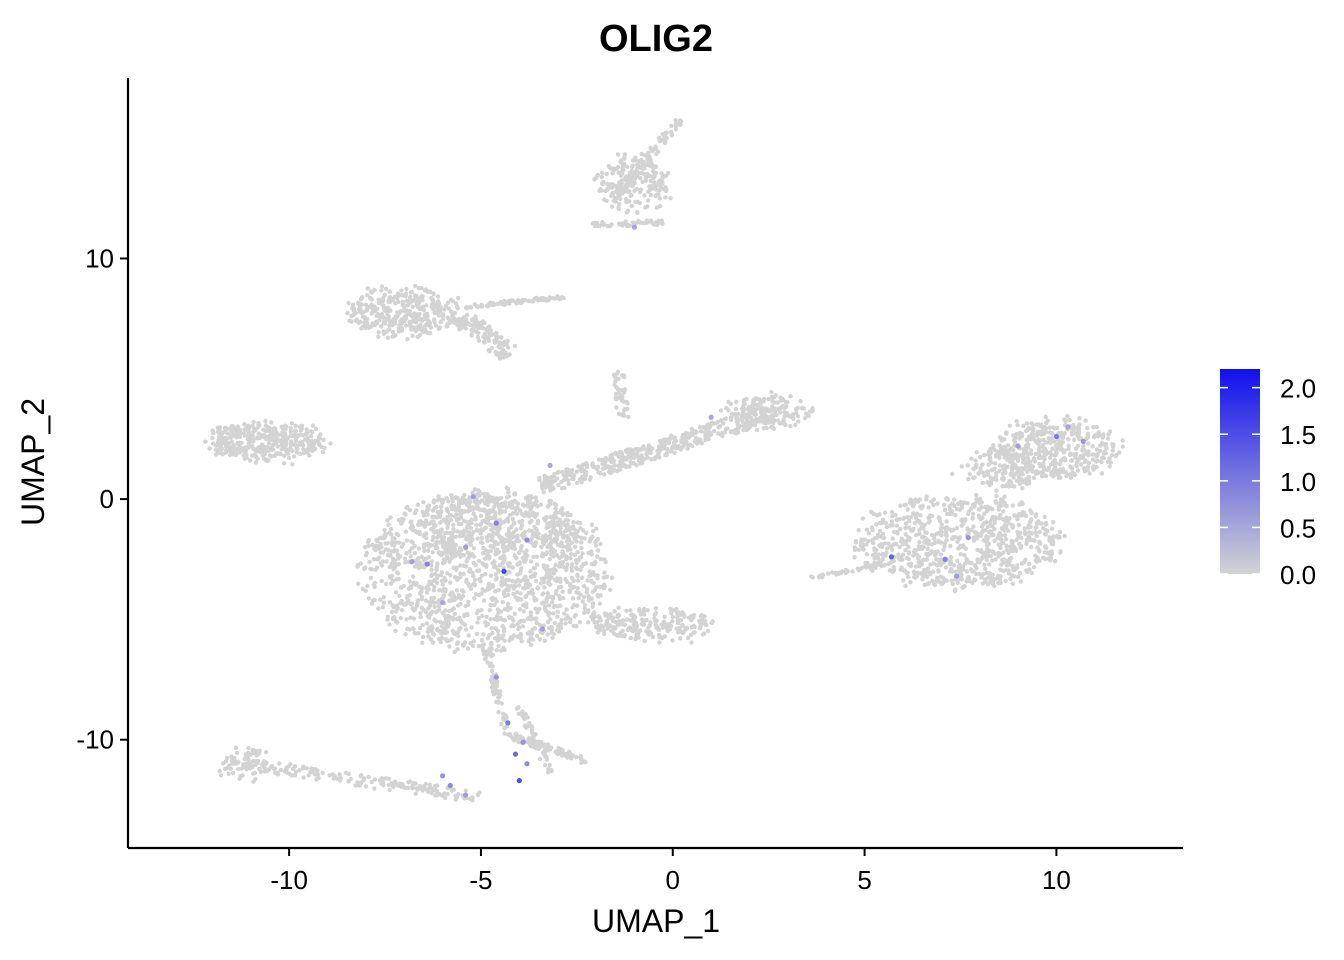  Describe the element at coordinates (99, 258) in the screenshot. I see `y-tick-label: 10` at that location.